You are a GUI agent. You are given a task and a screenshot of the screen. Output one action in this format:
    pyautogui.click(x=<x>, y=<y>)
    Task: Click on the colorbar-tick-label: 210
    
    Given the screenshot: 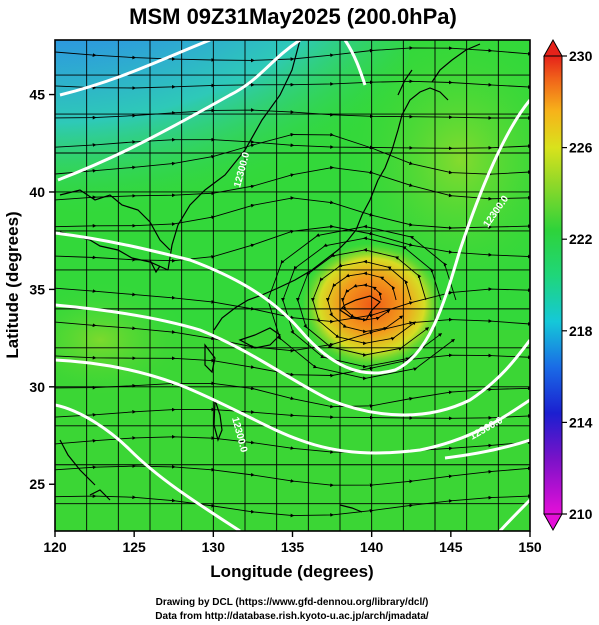 What is the action you would take?
    pyautogui.click(x=581, y=514)
    